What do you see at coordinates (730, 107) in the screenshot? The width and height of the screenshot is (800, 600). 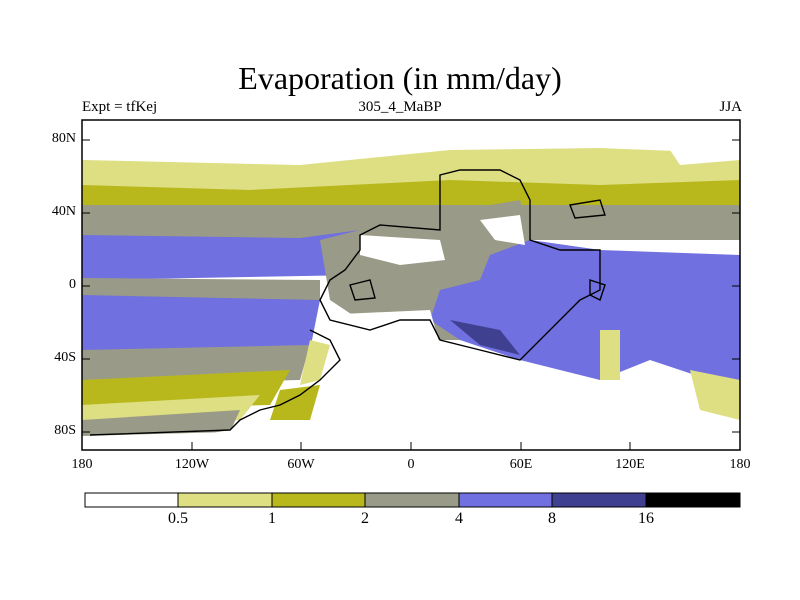 I see `season-label: JJA` at bounding box center [730, 107].